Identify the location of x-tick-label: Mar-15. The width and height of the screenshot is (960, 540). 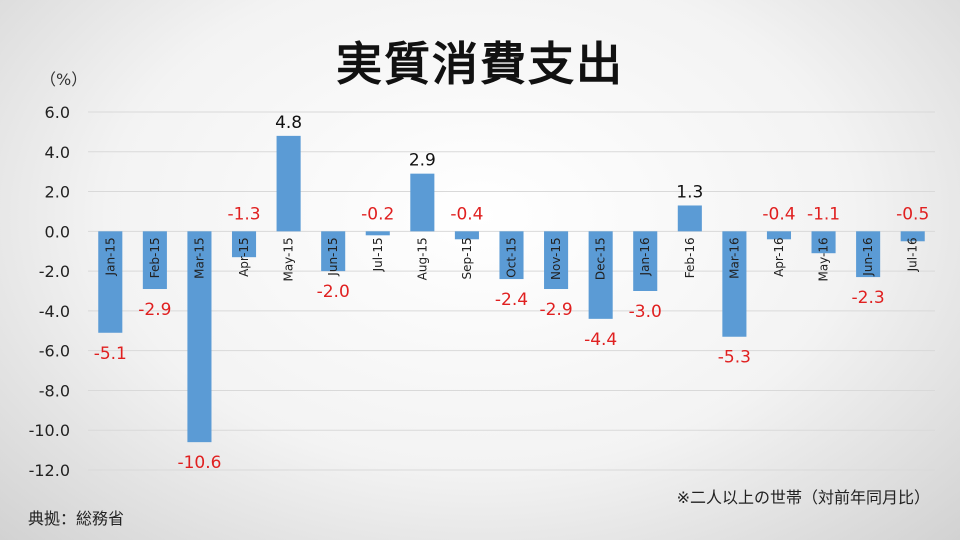
(199, 257).